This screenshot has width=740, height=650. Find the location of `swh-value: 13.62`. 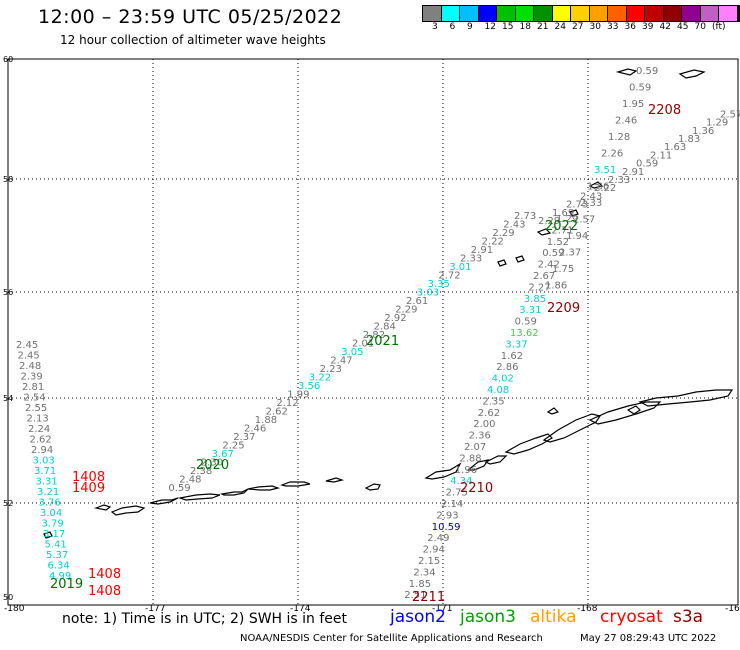

swh-value: 13.62 is located at coordinates (524, 333).